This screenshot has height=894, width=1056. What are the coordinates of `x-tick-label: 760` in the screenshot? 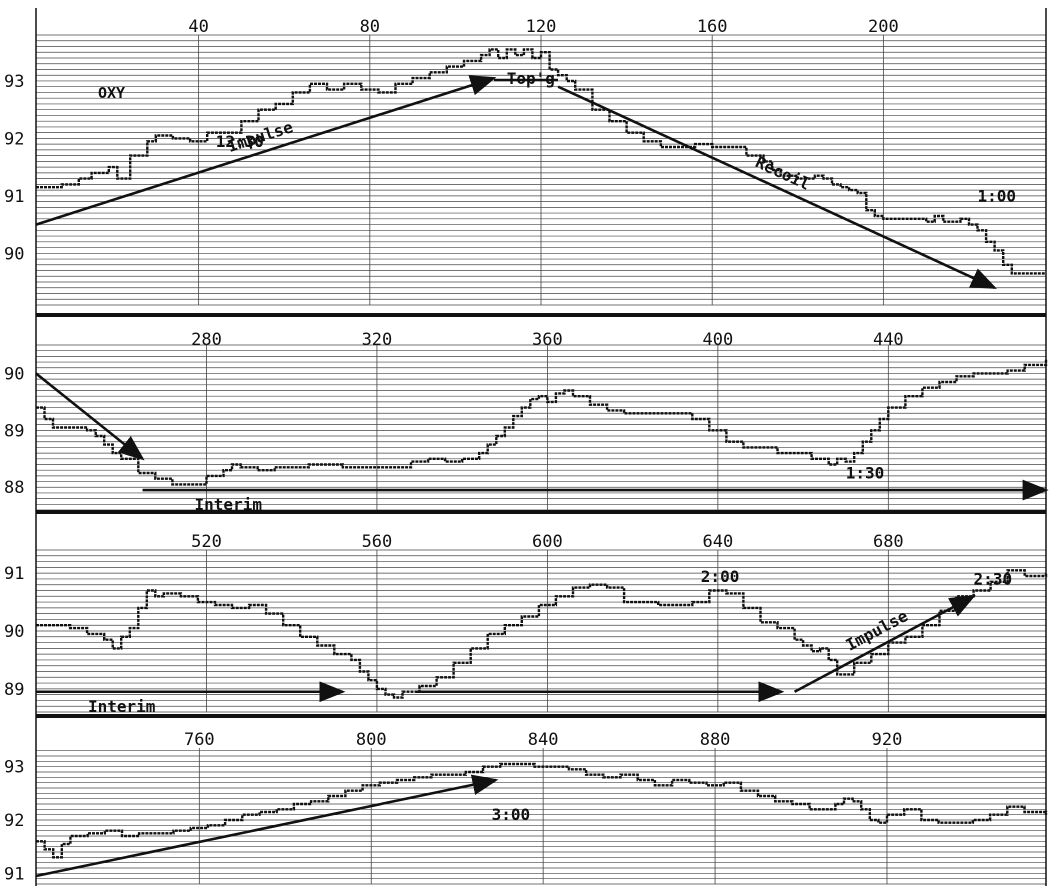 It's located at (199, 740).